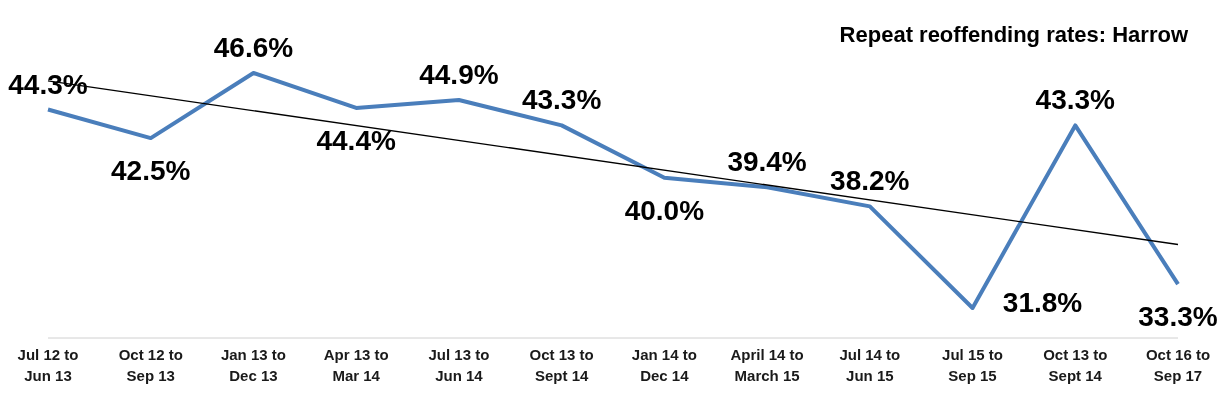 Image resolution: width=1226 pixels, height=403 pixels. What do you see at coordinates (1178, 365) in the screenshot?
I see `x-tick-label: Oct 16 to Sep 17` at bounding box center [1178, 365].